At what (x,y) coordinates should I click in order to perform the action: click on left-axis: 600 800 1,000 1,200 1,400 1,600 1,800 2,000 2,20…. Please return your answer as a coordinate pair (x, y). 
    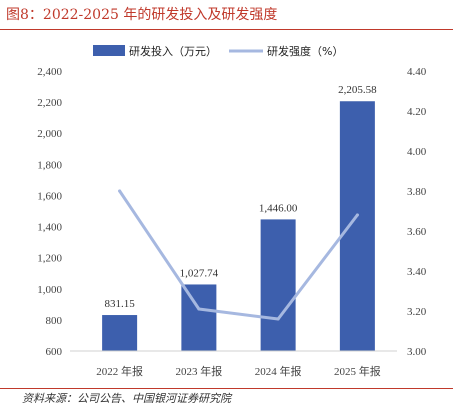
    Looking at the image, I should click on (49, 212).